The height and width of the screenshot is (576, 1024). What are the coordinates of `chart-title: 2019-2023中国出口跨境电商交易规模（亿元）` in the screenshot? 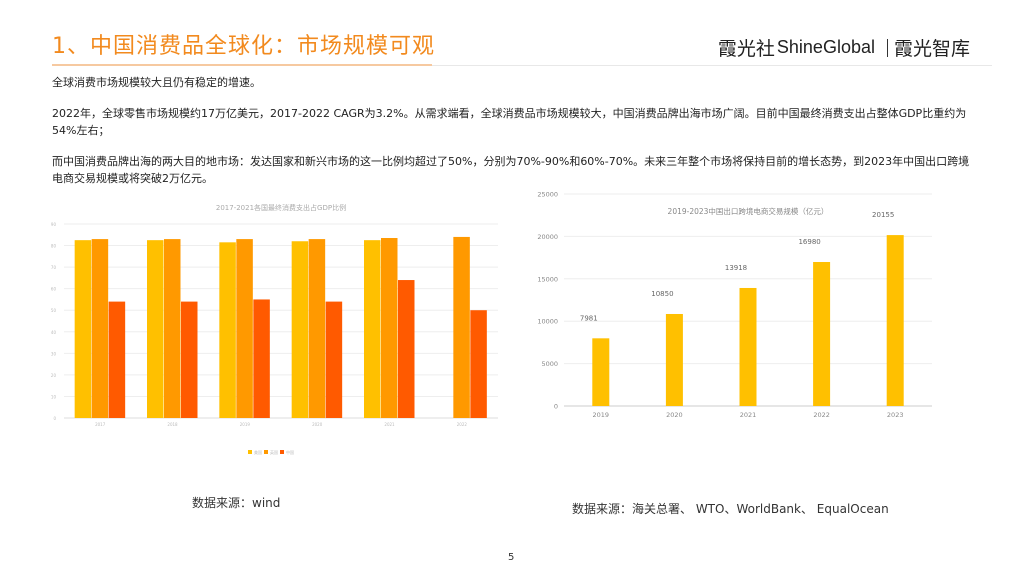 It's located at (748, 211).